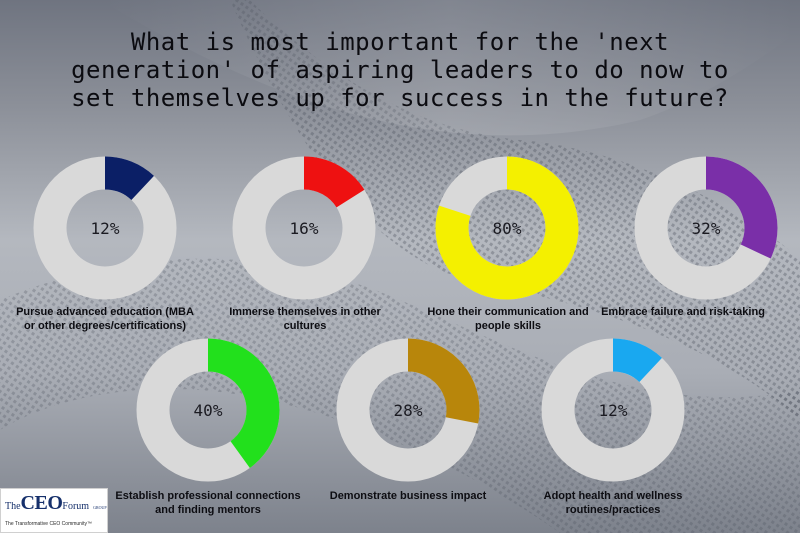 This screenshot has width=800, height=533. I want to click on logo-ceo: CEO, so click(41, 503).